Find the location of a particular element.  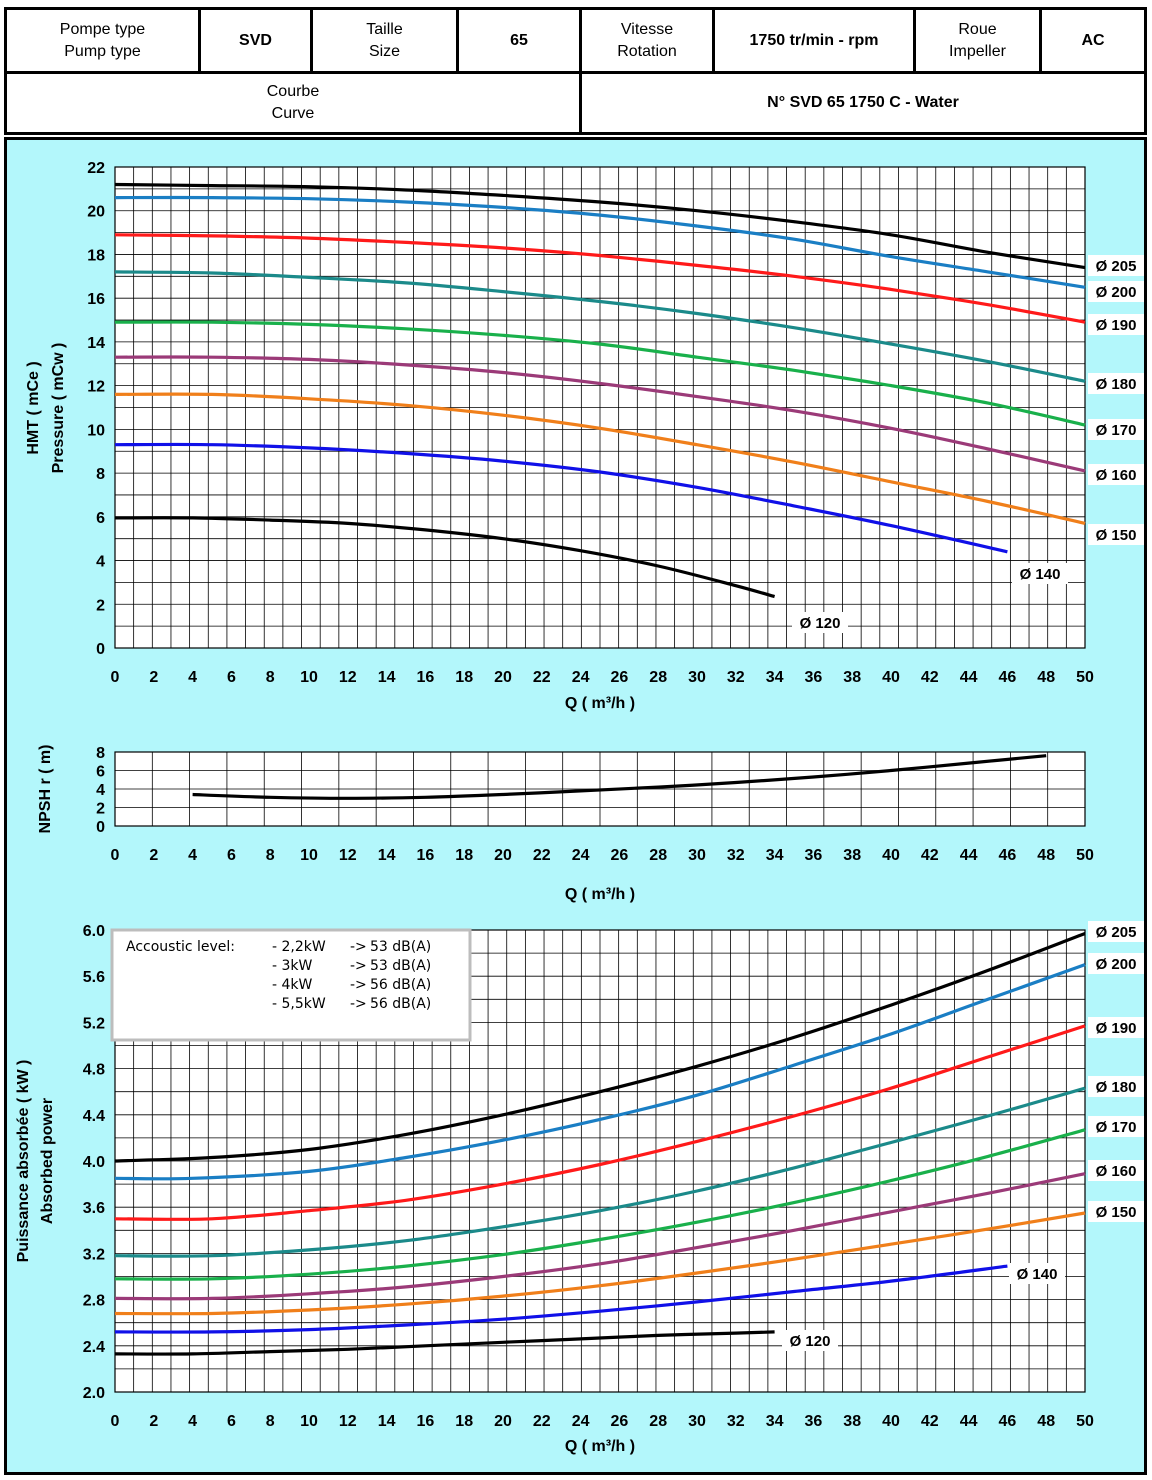

impeller-label: Roue Impeller is located at coordinates (977, 40).